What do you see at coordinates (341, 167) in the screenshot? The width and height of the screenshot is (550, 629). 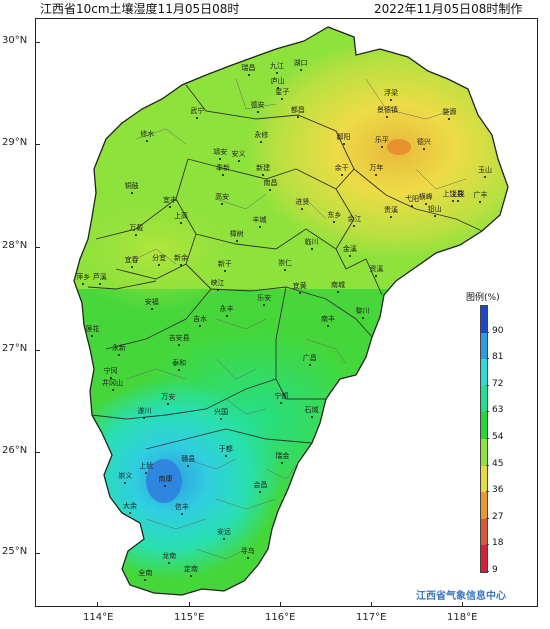 I see `city-label: 余干` at bounding box center [341, 167].